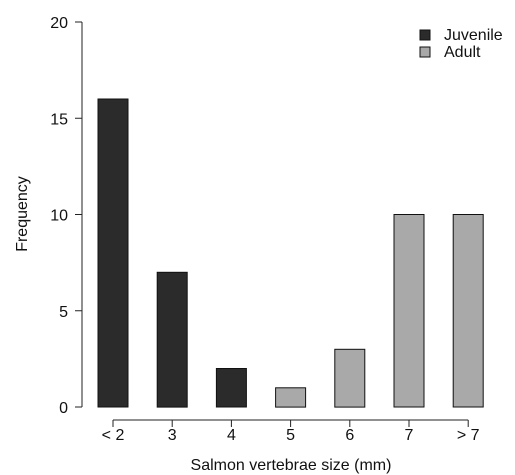 This screenshot has width=515, height=475. Describe the element at coordinates (425, 52) in the screenshot. I see `legend-swatch-adult` at that location.